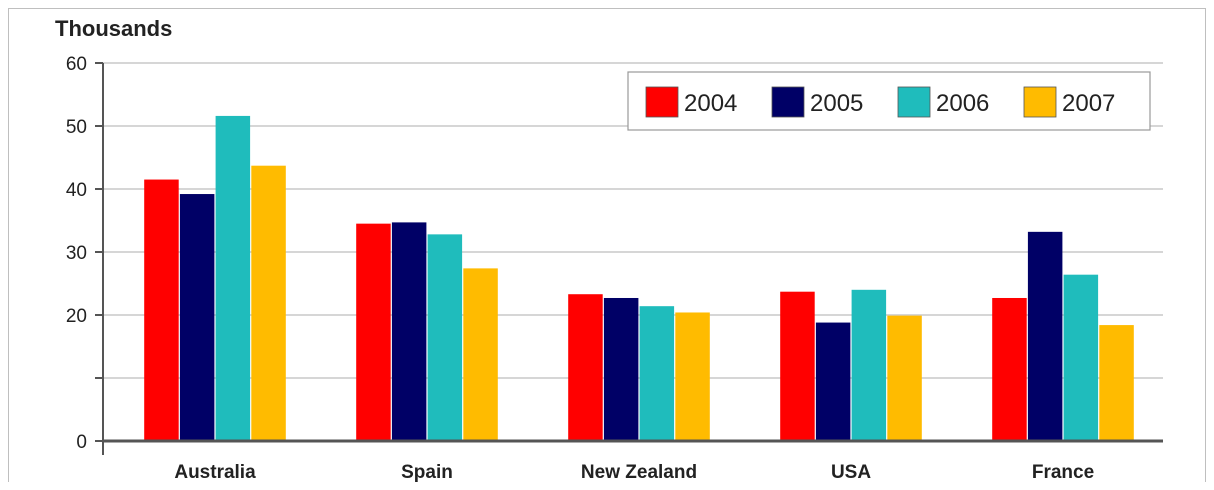 The width and height of the screenshot is (1214, 490). What do you see at coordinates (692, 376) in the screenshot?
I see `bar-new-zealand-2007` at bounding box center [692, 376].